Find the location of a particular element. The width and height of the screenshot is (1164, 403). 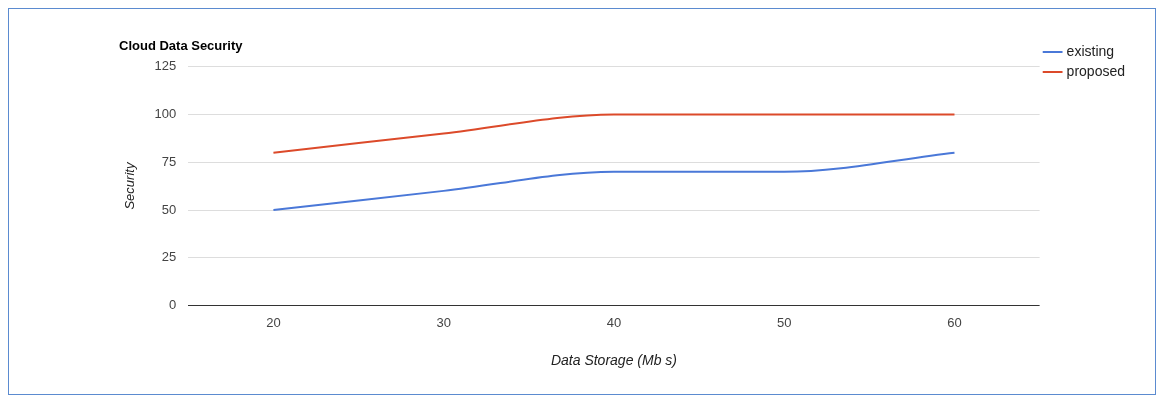

y-axis-title: Security is located at coordinates (130, 185).